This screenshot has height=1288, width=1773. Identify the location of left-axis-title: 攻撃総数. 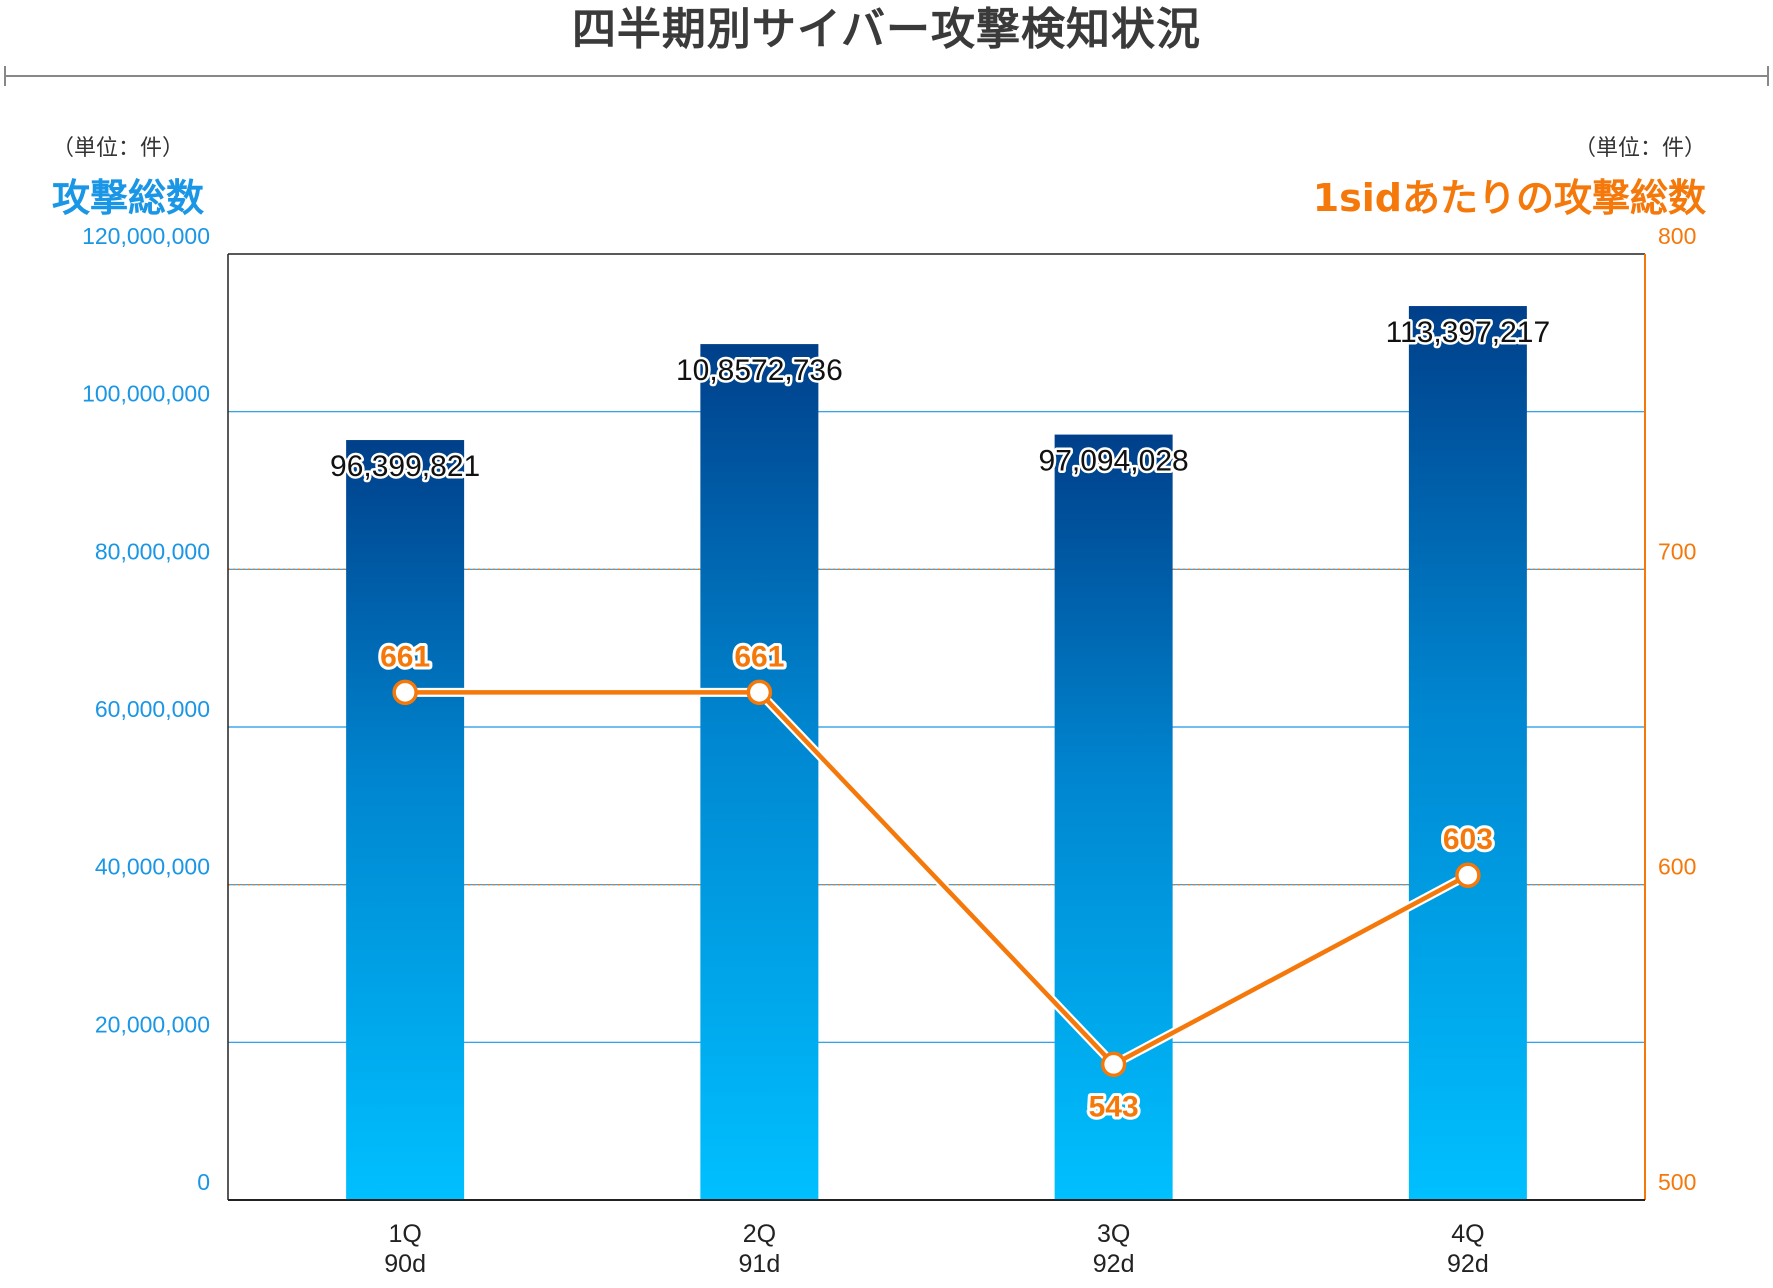
(128, 198).